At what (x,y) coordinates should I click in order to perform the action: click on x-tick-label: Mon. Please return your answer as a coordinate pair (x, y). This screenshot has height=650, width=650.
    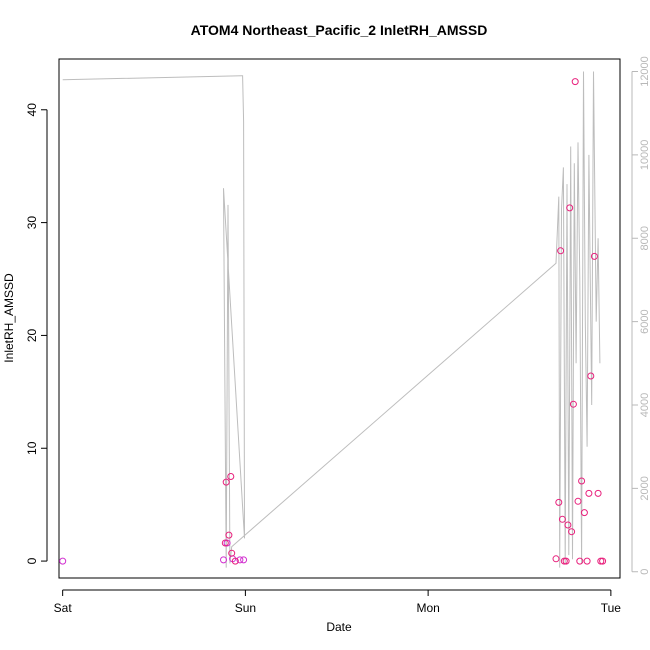
    Looking at the image, I should click on (427, 608).